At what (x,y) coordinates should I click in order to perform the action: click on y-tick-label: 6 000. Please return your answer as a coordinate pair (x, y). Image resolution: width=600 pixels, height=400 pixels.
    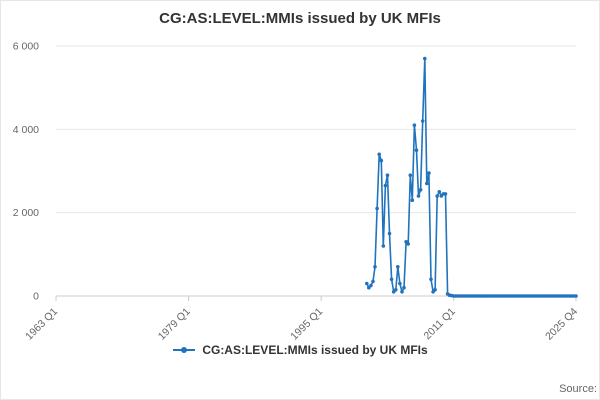
    Looking at the image, I should click on (26, 47).